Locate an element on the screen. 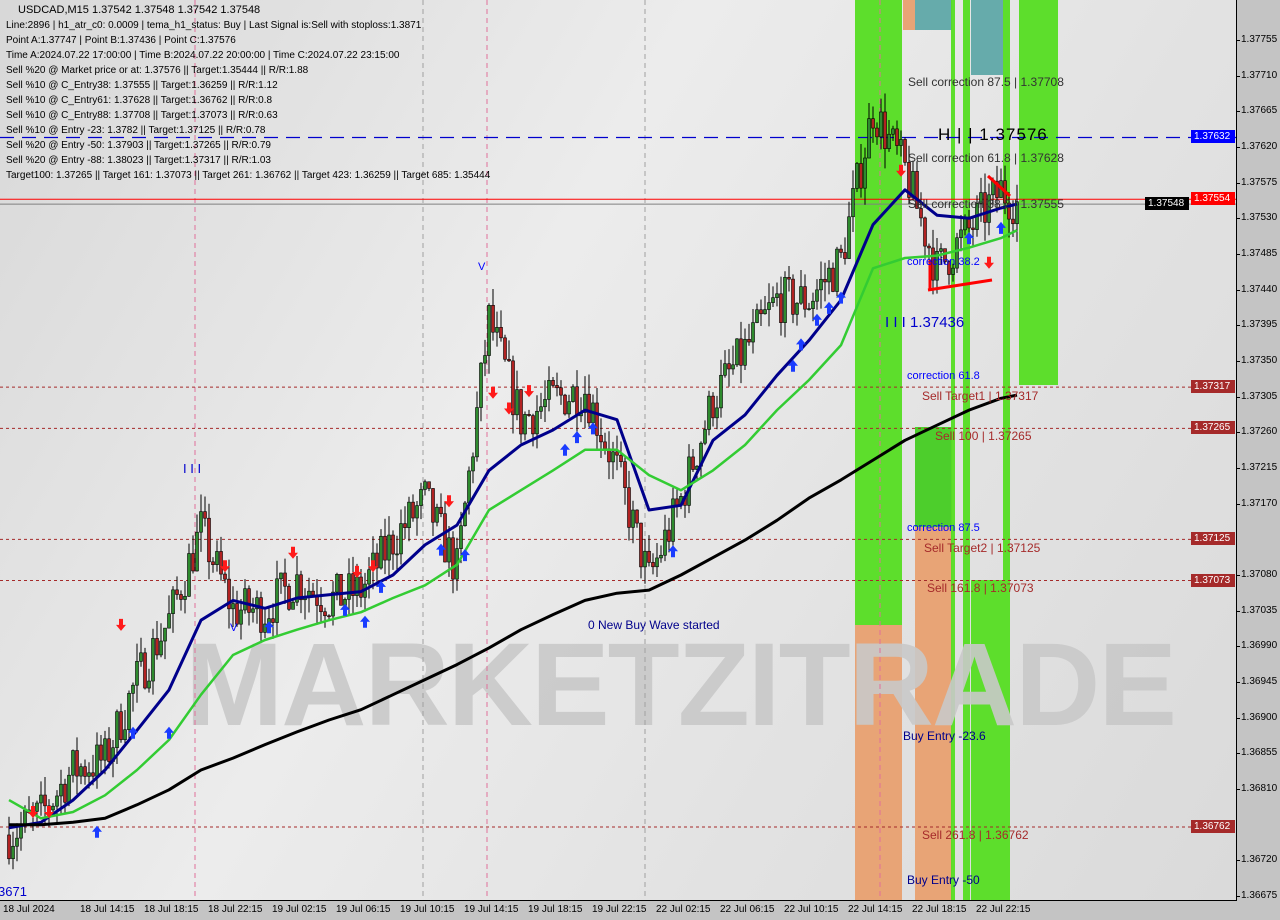 The height and width of the screenshot is (920, 1280). y-tick-label: 1.36675 is located at coordinates (1256, 895).